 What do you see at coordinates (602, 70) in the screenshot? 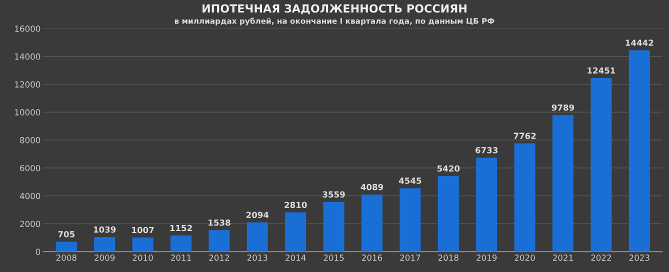
I see `data-label: 12451` at bounding box center [602, 70].